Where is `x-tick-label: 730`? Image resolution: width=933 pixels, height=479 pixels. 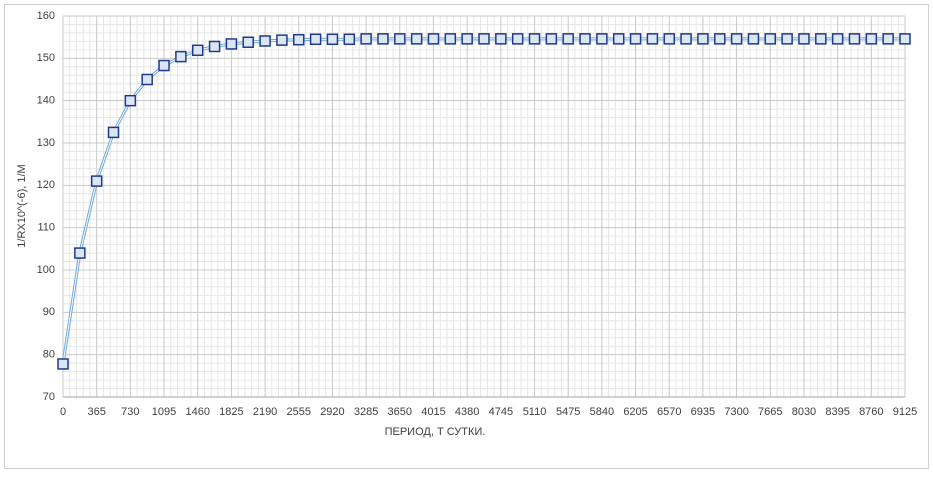
x-tick-label: 730 is located at coordinates (130, 412).